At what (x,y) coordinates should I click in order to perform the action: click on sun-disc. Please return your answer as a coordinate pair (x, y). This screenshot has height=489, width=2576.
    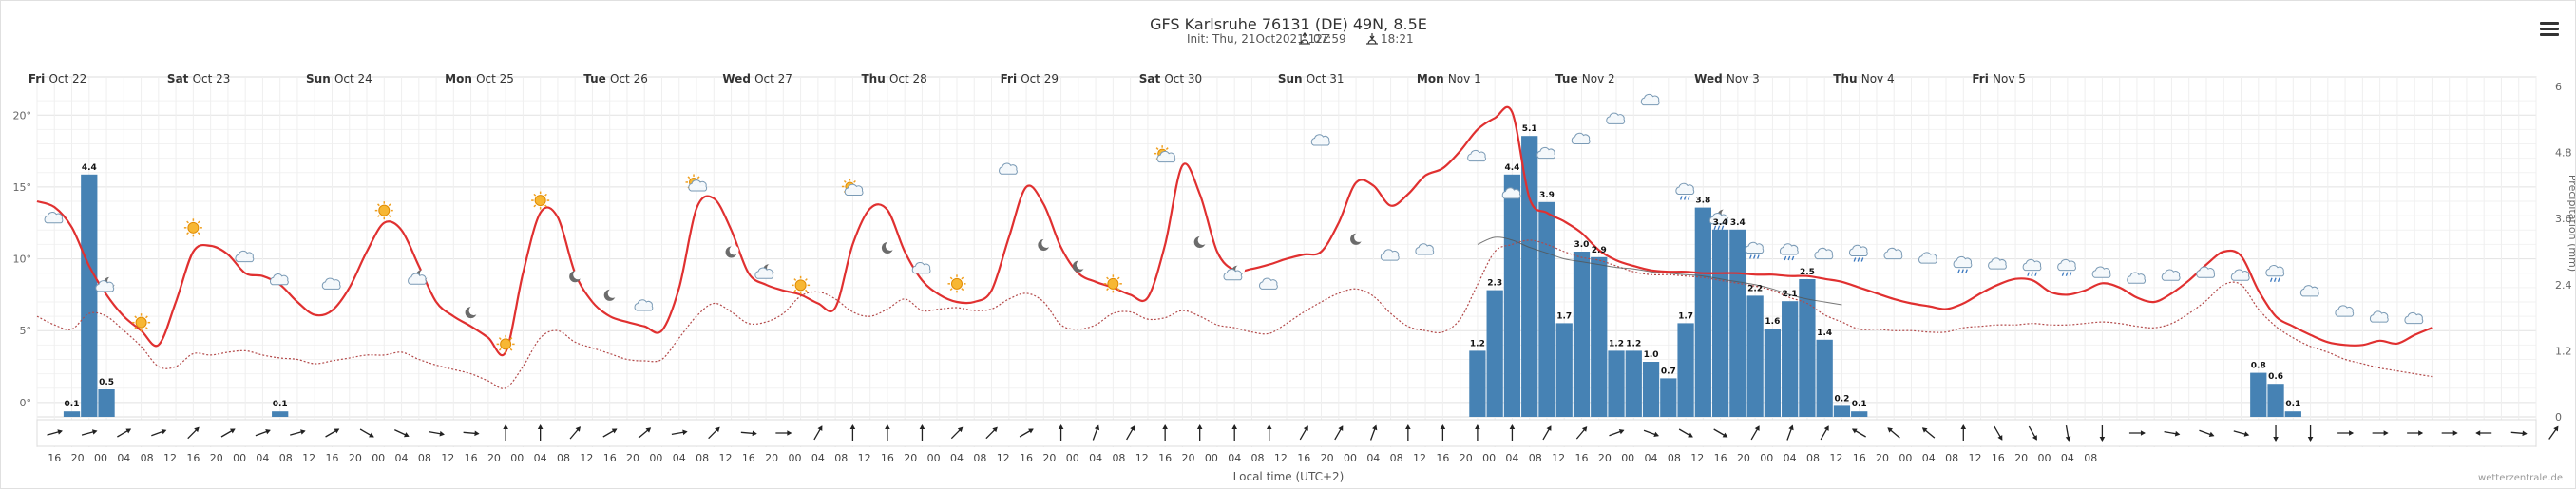
    Looking at the image, I should click on (384, 210).